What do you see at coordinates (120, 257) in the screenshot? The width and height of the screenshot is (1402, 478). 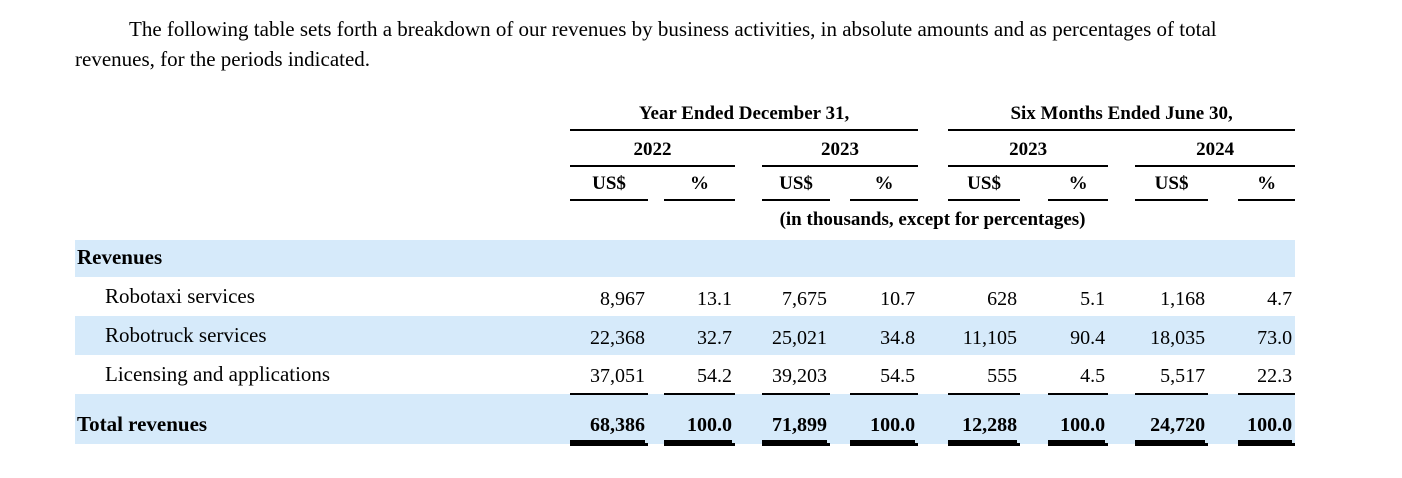 I see `section-header-revenues: Revenues` at bounding box center [120, 257].